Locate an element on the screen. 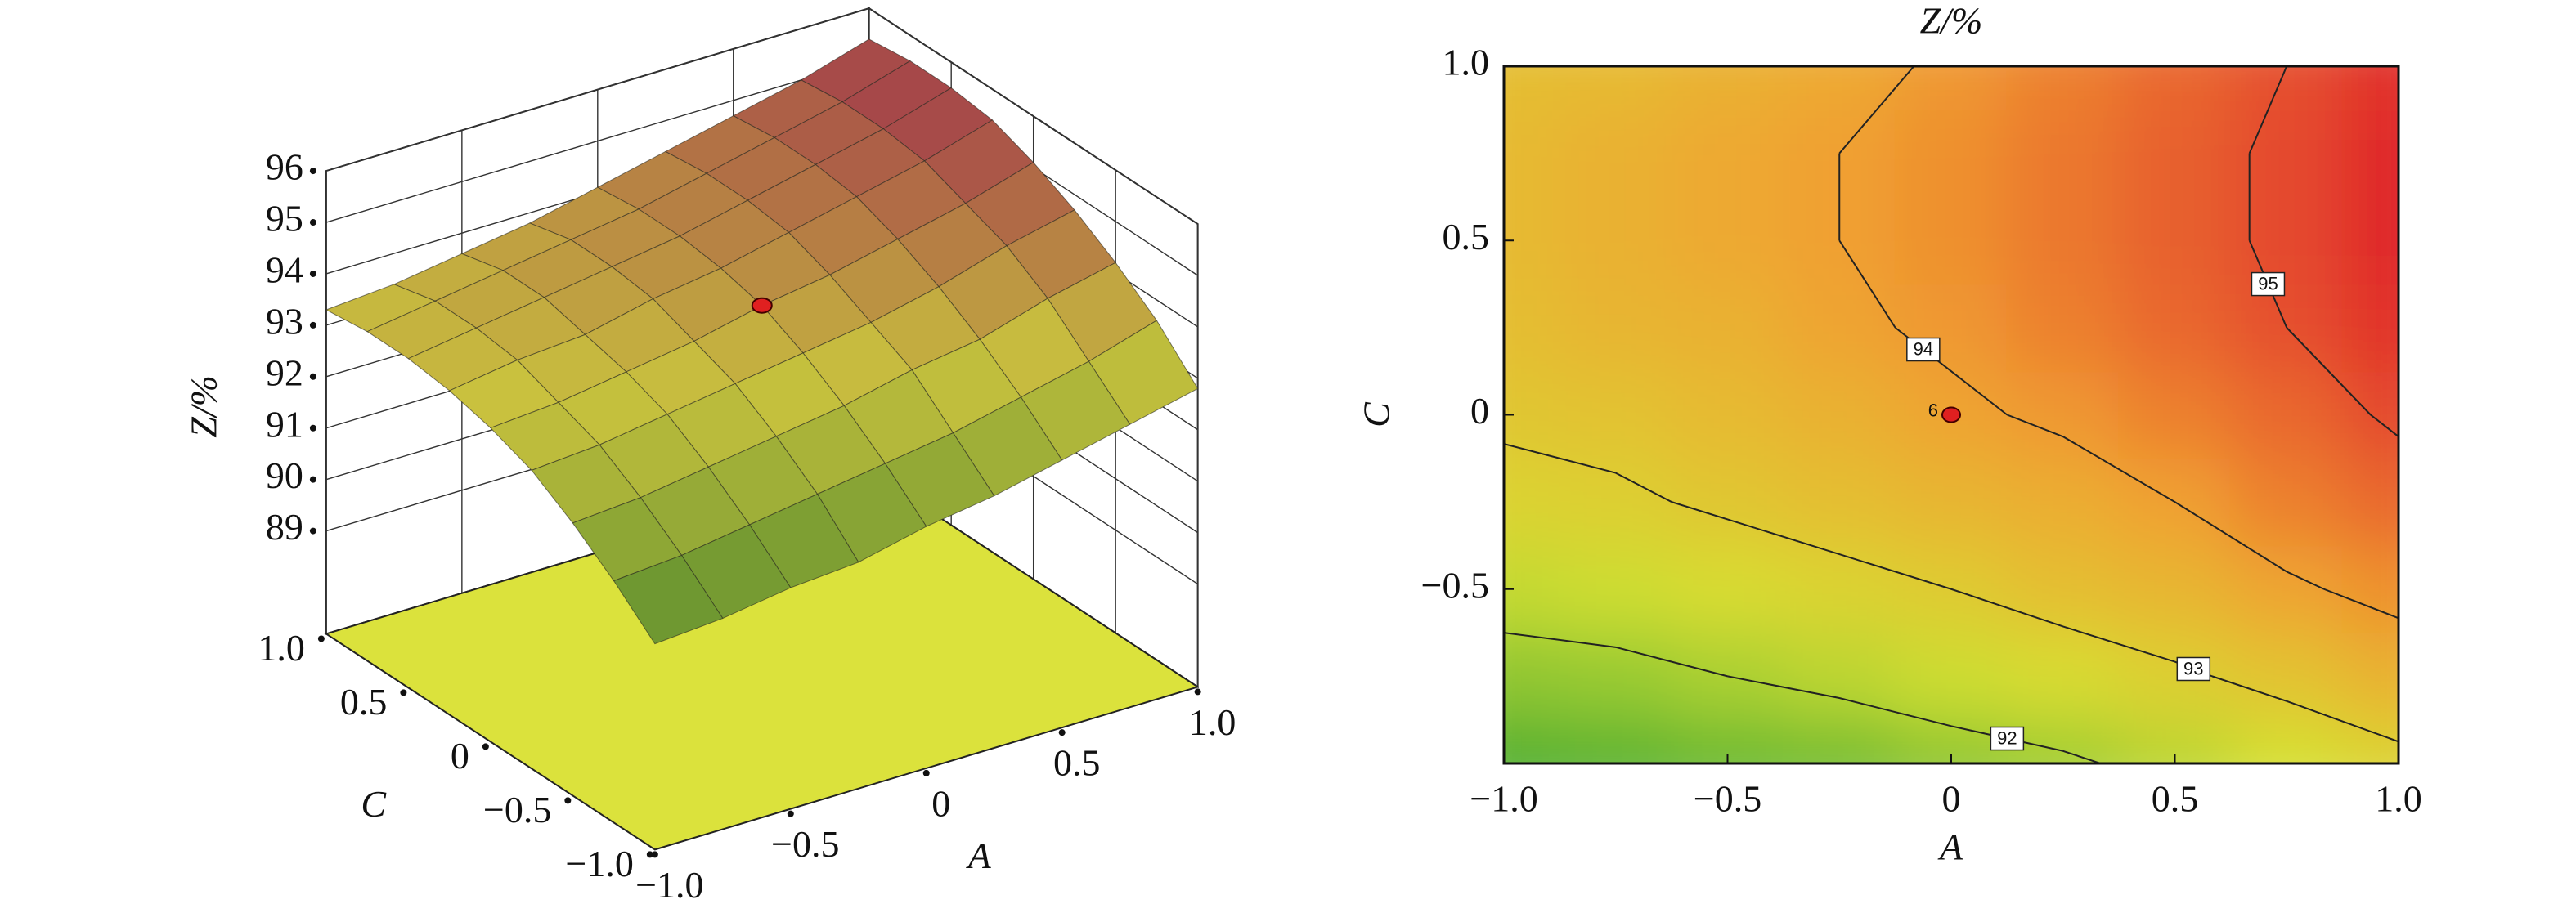 This screenshot has width=2576, height=904. contour-label: 95 is located at coordinates (2268, 283).